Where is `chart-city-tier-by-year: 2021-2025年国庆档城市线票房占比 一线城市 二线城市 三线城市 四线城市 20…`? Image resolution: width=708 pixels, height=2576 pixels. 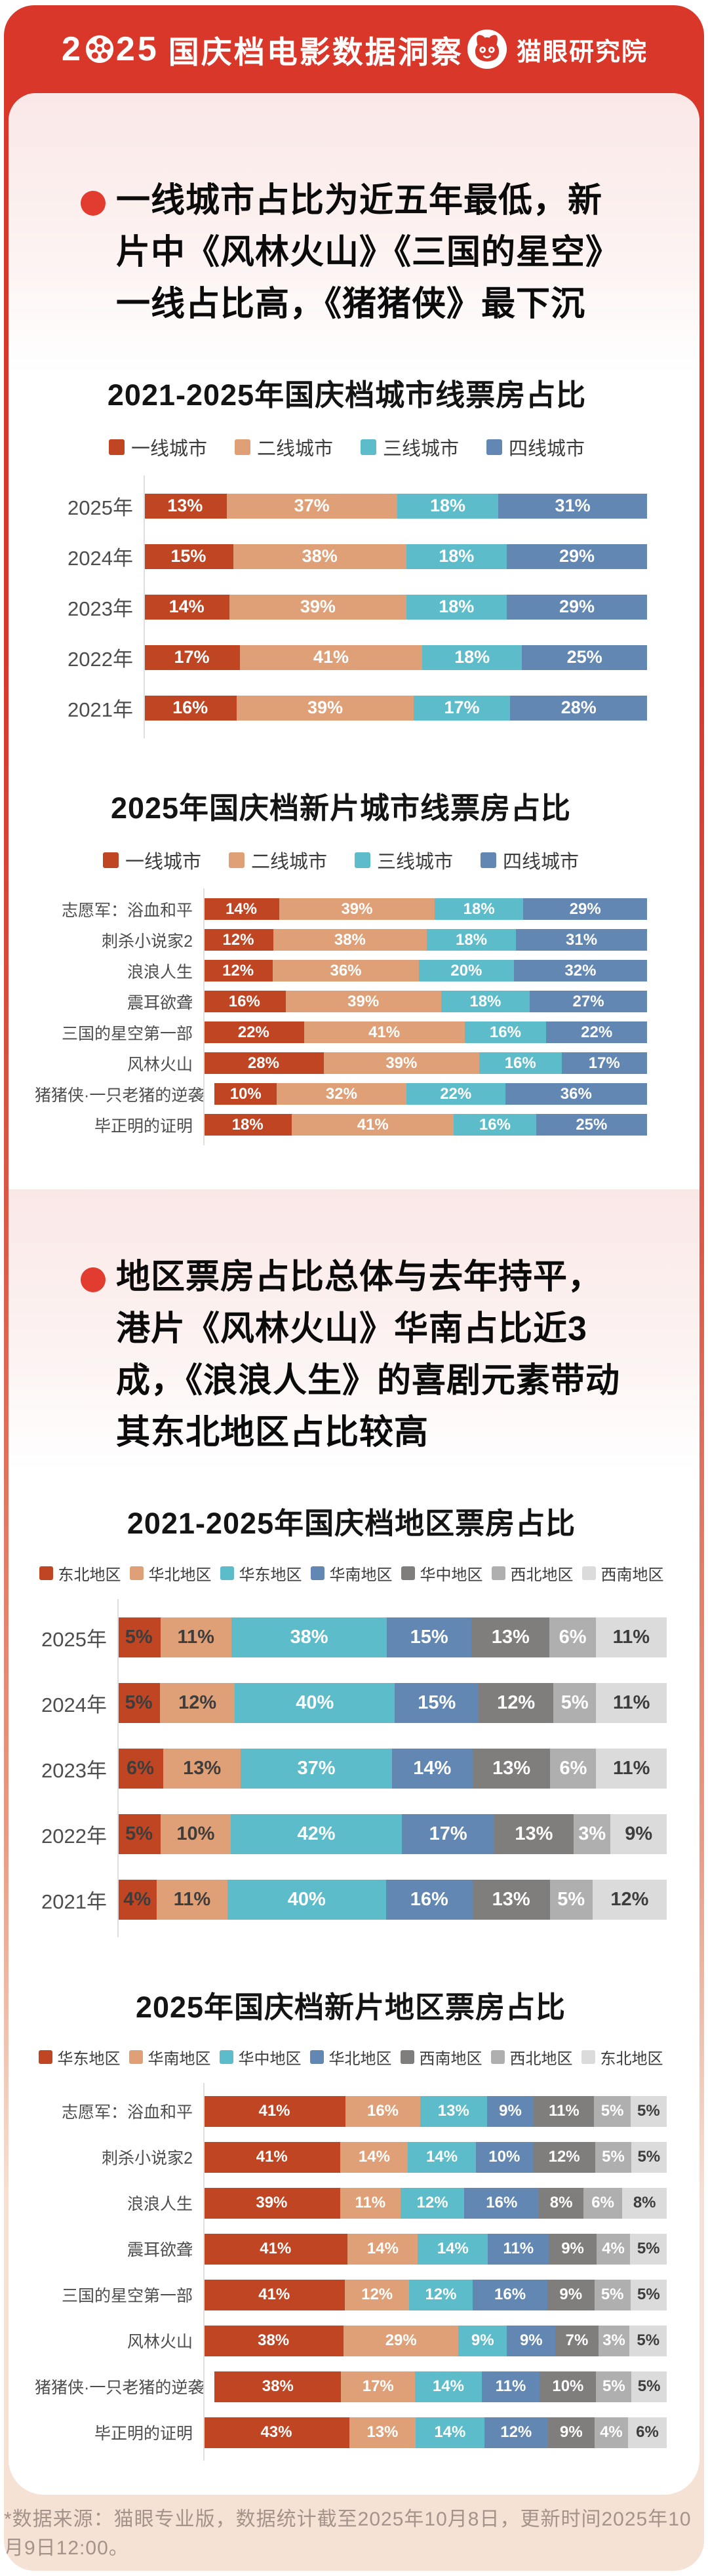 chart-city-tier-by-year: 2021-2025年国庆档城市线票房占比 一线城市 二线城市 三线城市 四线城市 20… is located at coordinates (354, 555).